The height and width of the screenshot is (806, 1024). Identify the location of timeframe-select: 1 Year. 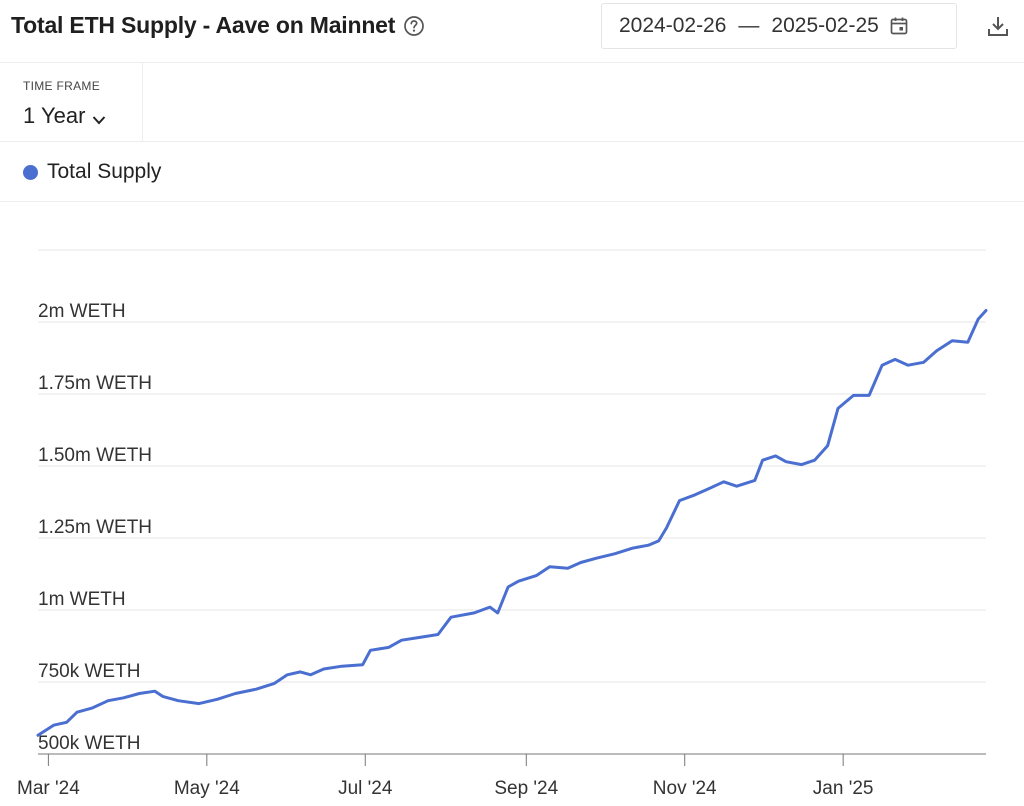
(65, 116).